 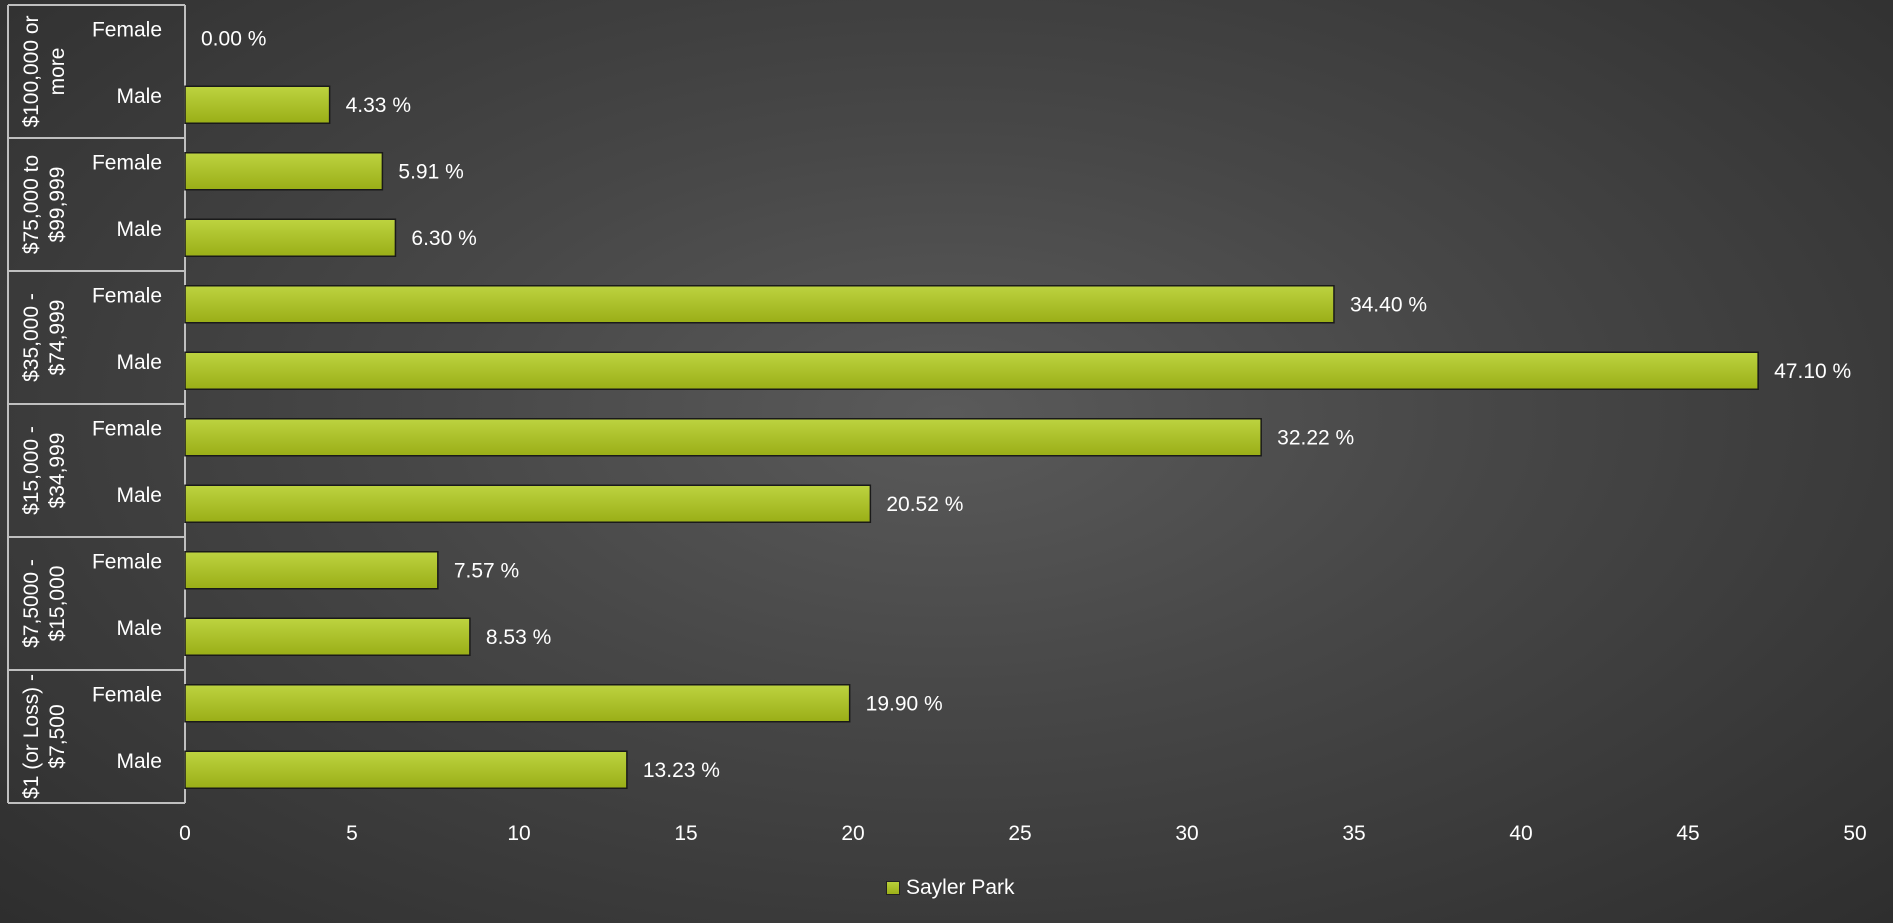 I want to click on x-tick-label: 50, so click(x=1854, y=833).